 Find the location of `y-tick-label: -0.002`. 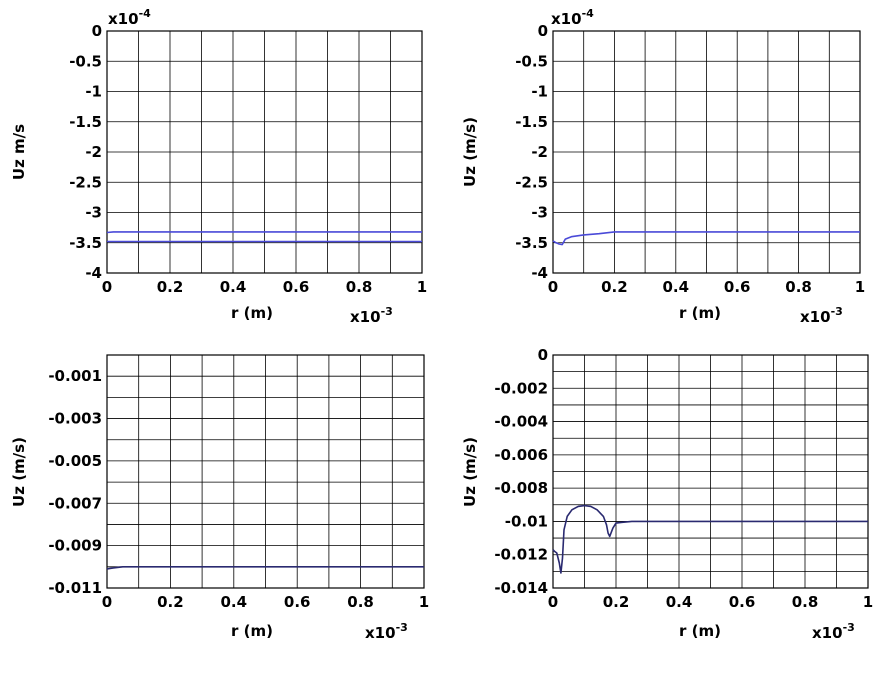

y-tick-label: -0.002 is located at coordinates (521, 388).